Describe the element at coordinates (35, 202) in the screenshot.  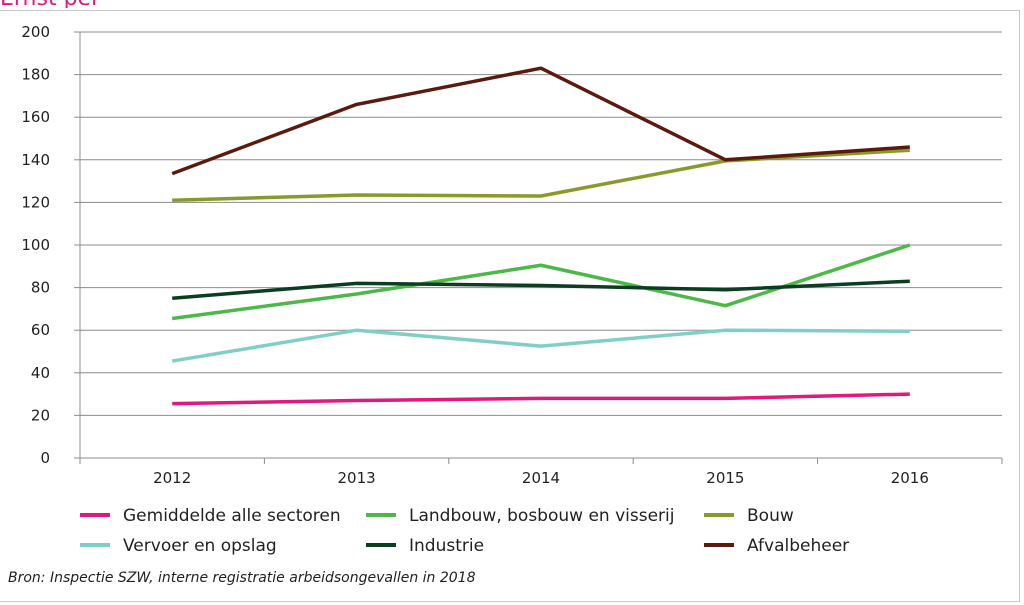
I see `y-tick-label-120: 120` at that location.